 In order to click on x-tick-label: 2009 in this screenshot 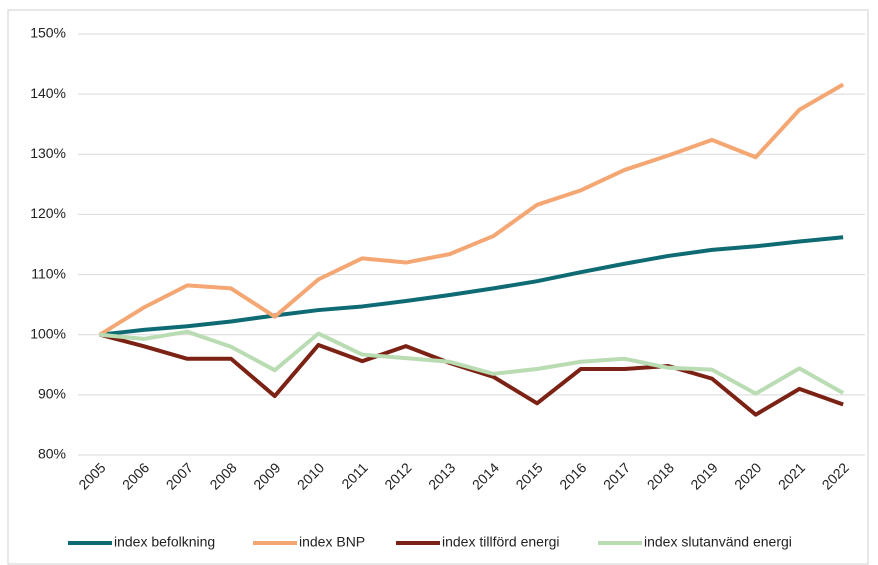, I will do `click(266, 475)`.